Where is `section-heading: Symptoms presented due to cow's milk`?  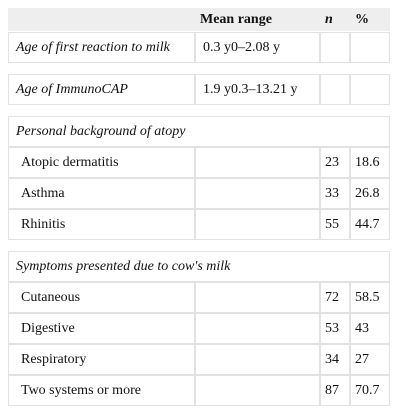
section-heading: Symptoms presented due to cow's milk is located at coordinates (199, 266).